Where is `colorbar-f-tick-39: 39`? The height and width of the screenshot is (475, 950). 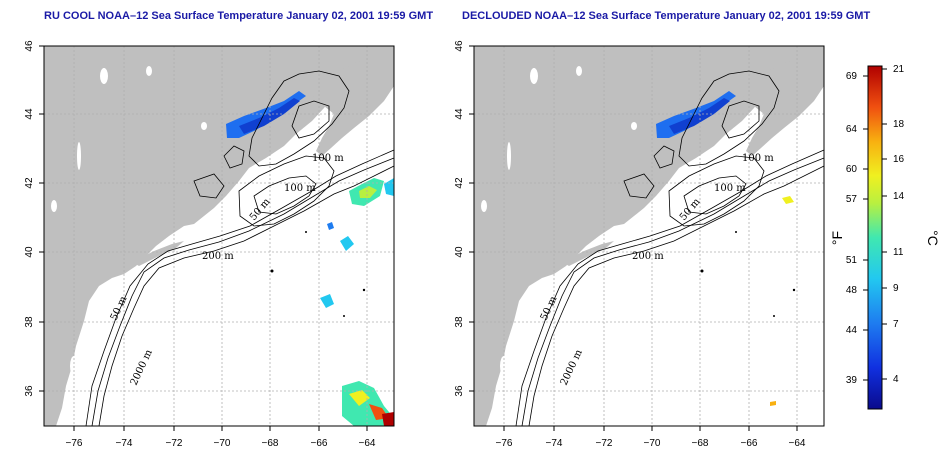
colorbar-f-tick-39: 39 is located at coordinates (852, 380).